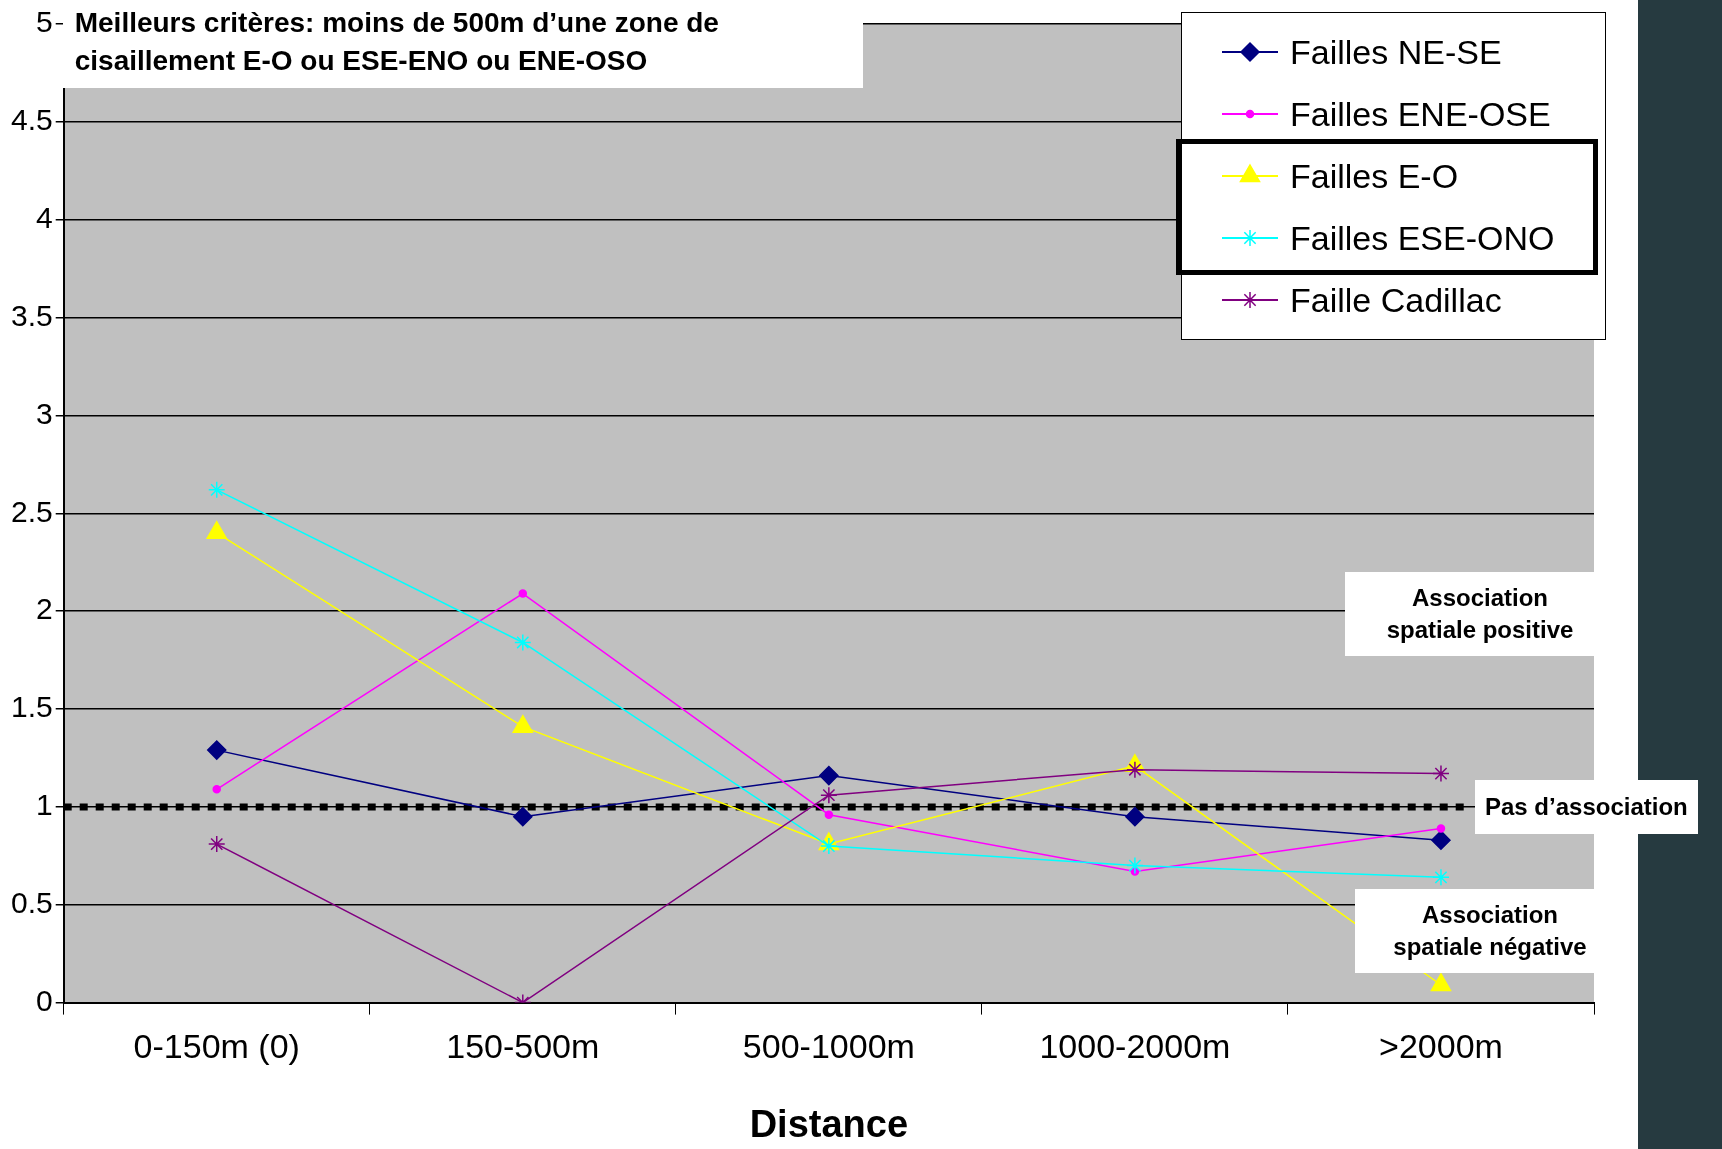 Image resolution: width=1722 pixels, height=1149 pixels. What do you see at coordinates (1135, 1046) in the screenshot?
I see `x-tick-label: 1000-2000m` at bounding box center [1135, 1046].